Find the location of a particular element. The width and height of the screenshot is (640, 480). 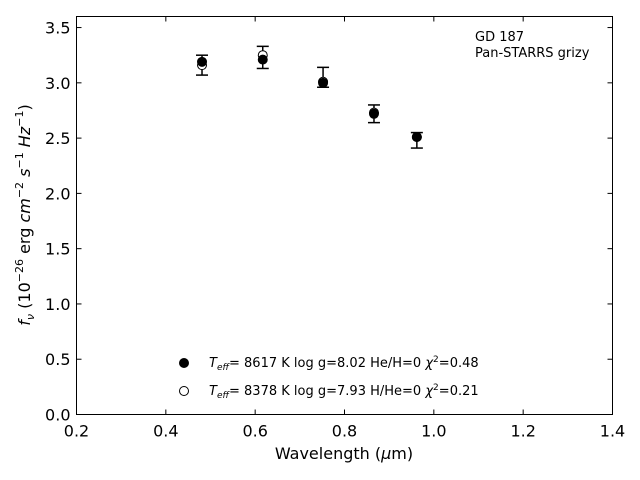

x-axis-title: Wavelength (μm) is located at coordinates (344, 453).